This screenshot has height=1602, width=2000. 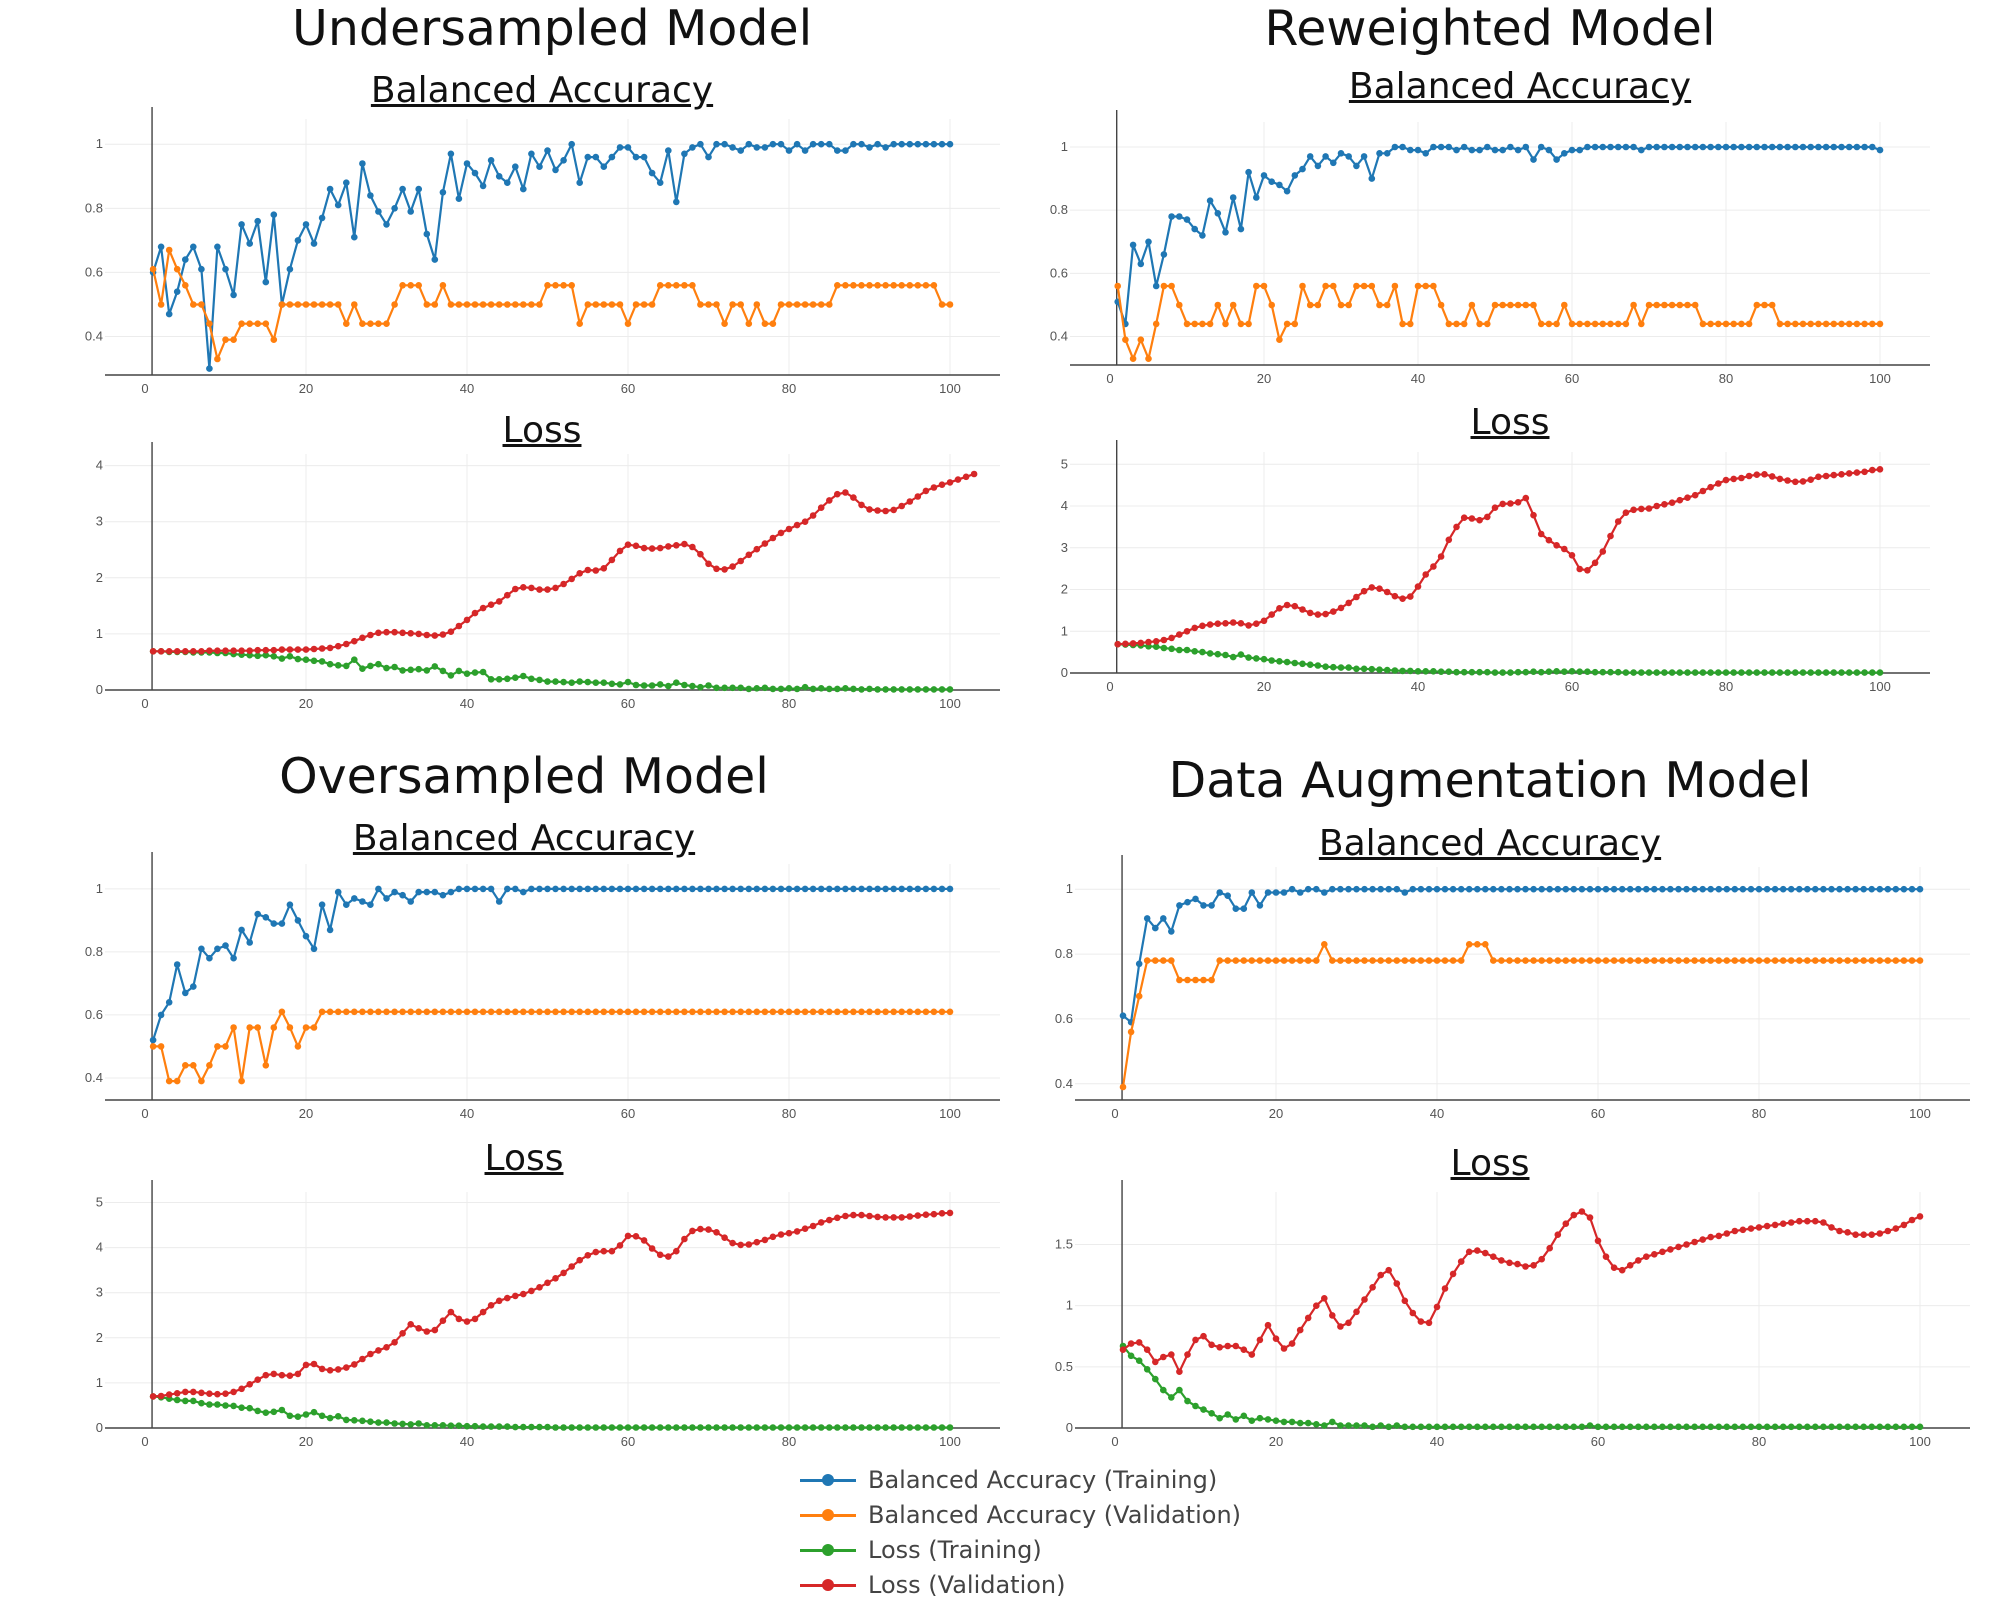 What do you see at coordinates (1020, 1479) in the screenshot?
I see `legend-item: Balanced Accuracy (Training)` at bounding box center [1020, 1479].